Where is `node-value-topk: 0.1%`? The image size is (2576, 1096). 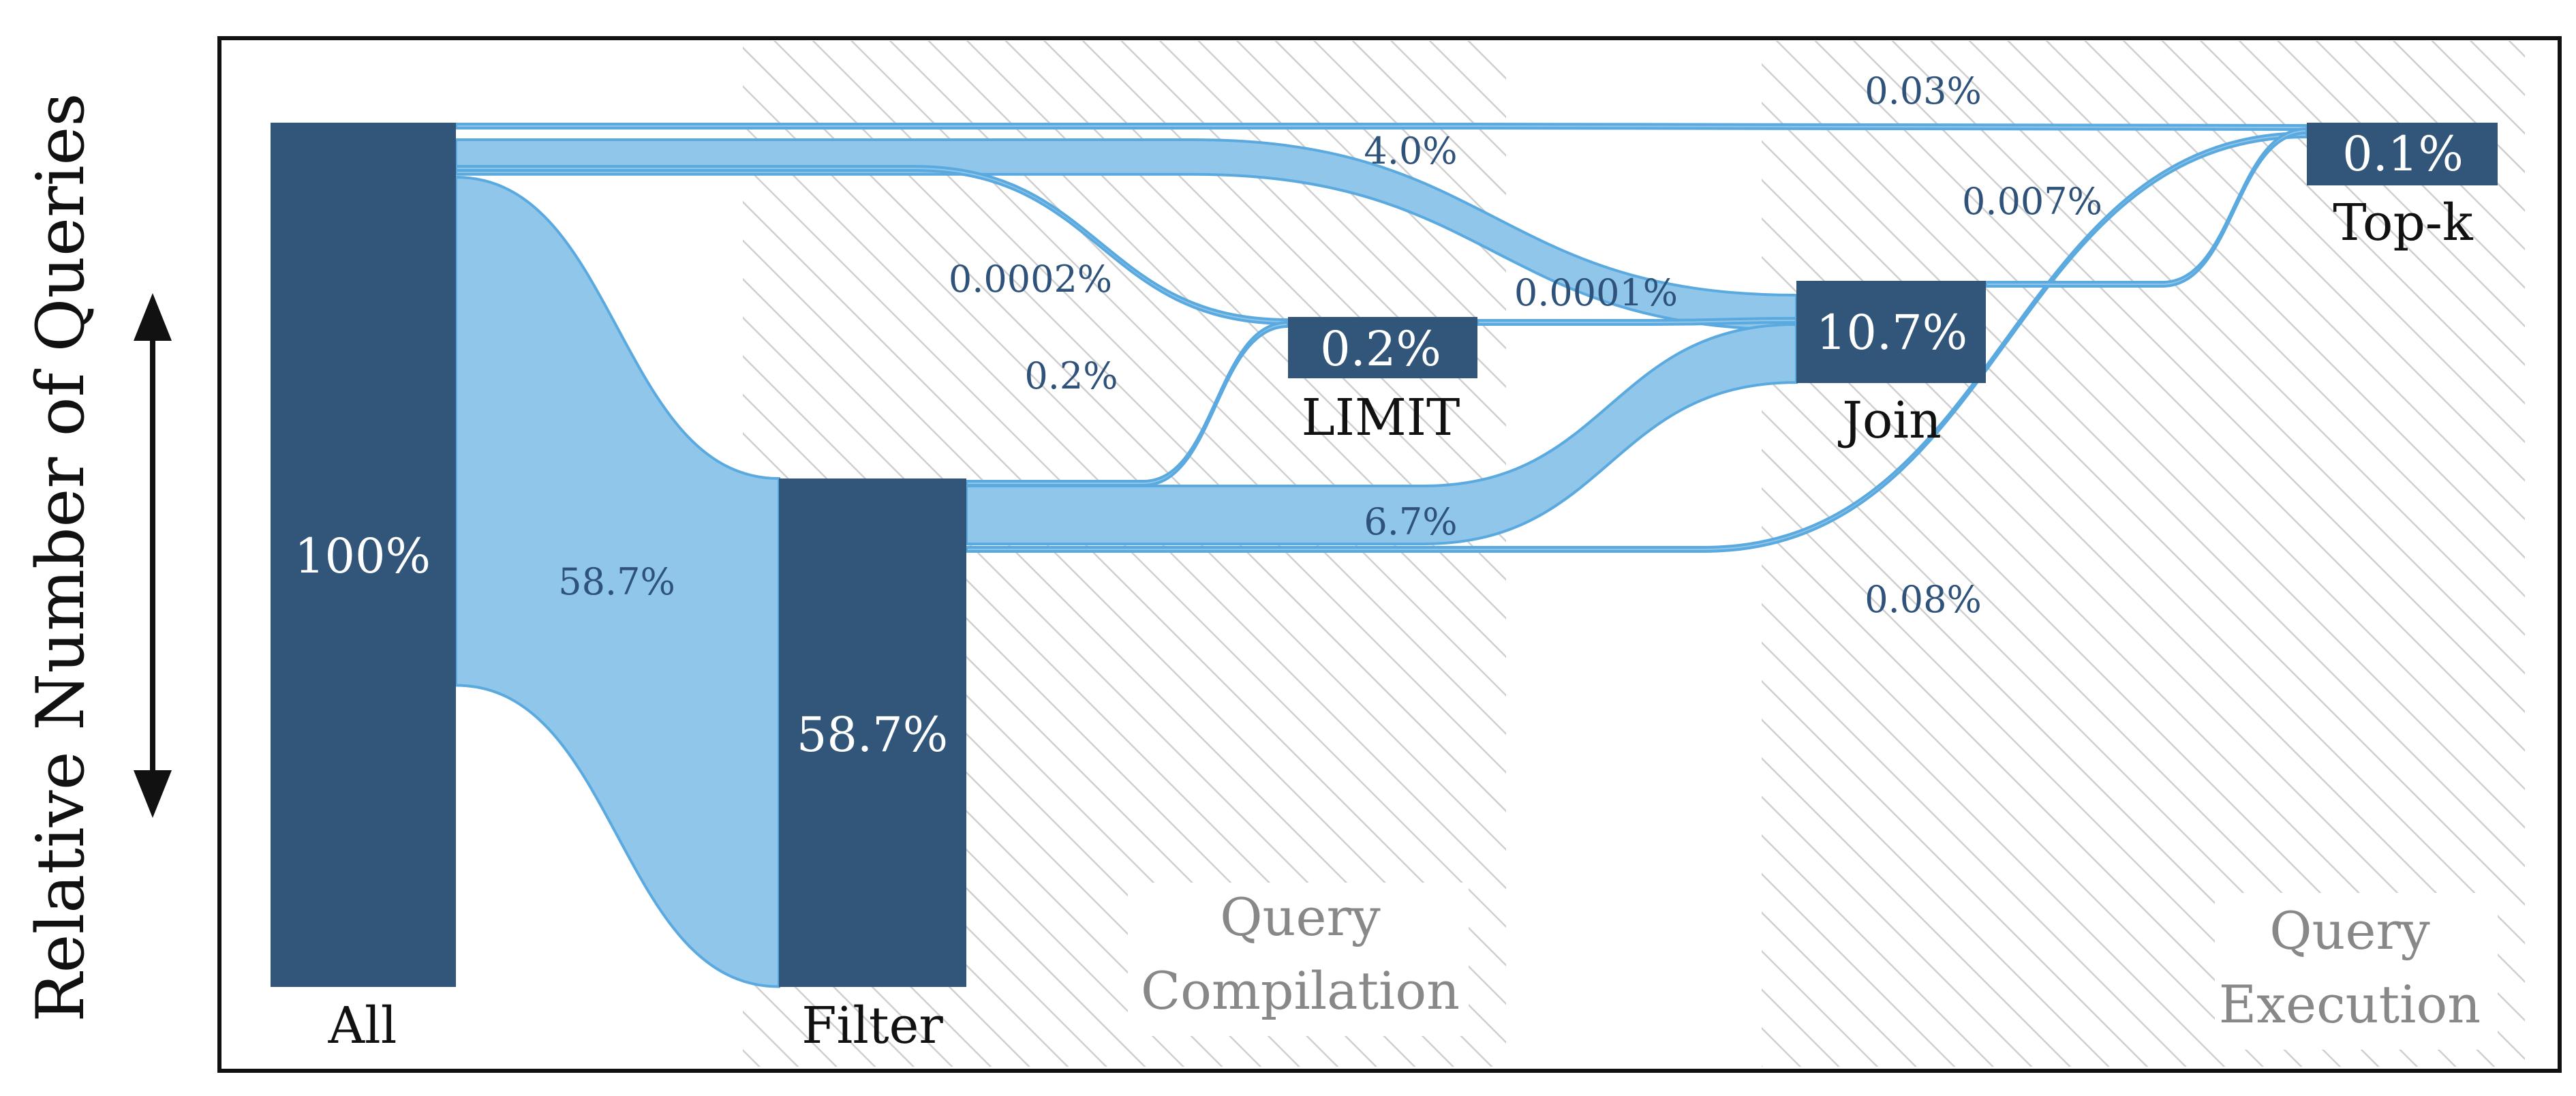 node-value-topk: 0.1% is located at coordinates (2403, 154).